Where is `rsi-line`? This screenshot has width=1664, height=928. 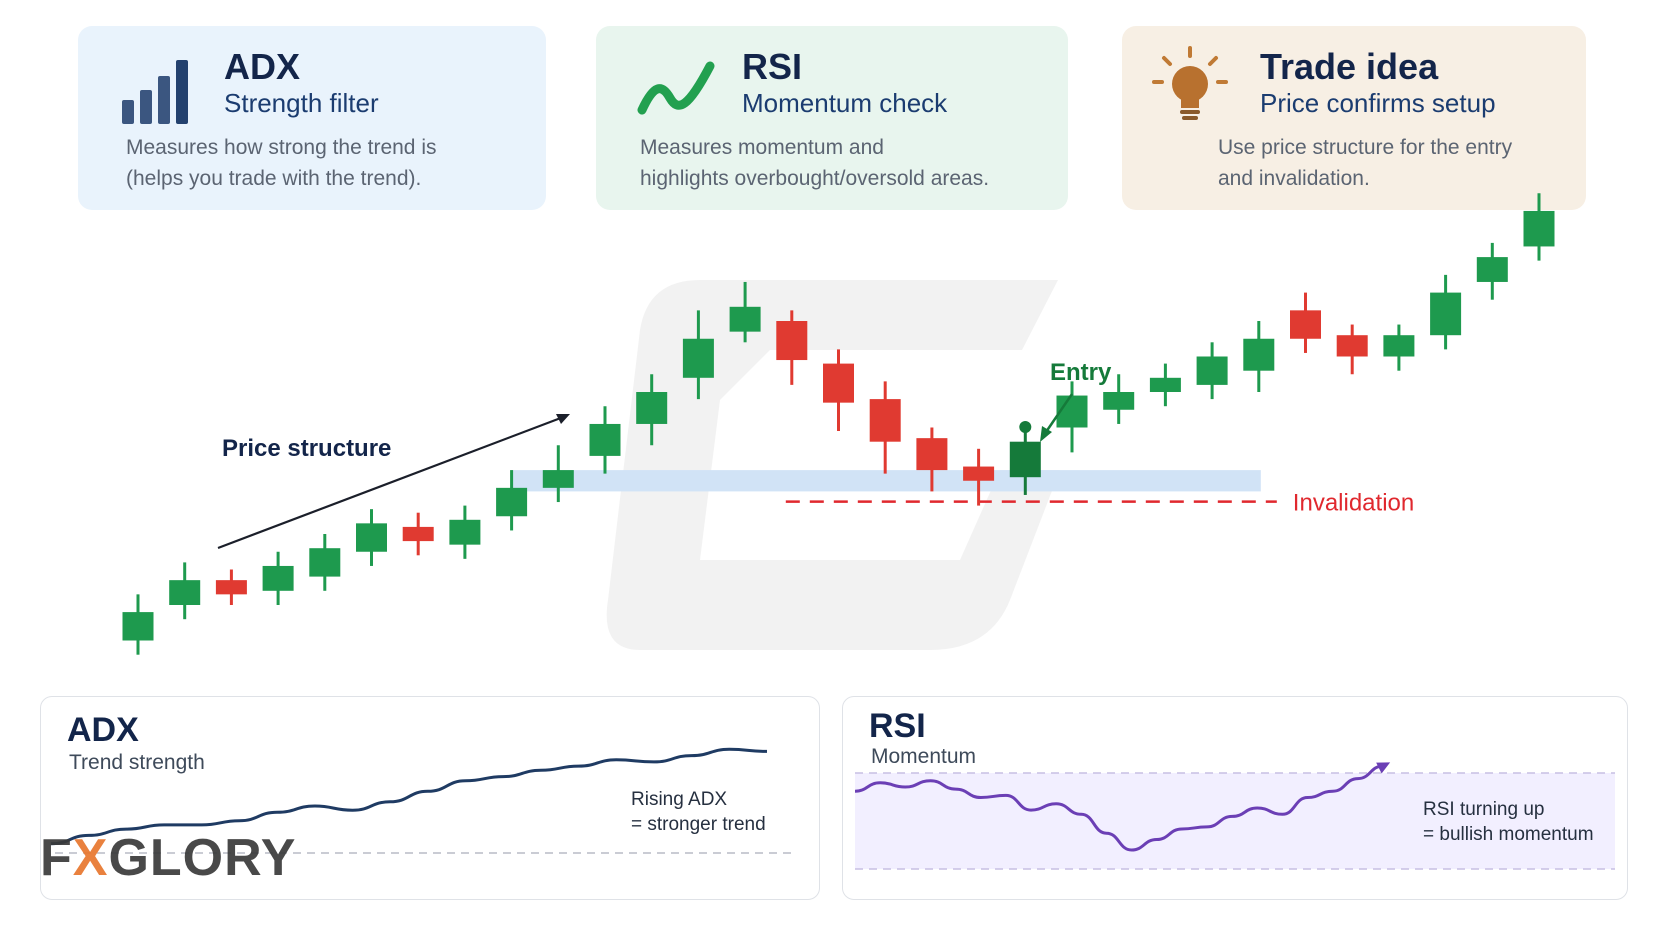
rsi-line is located at coordinates (1119, 808).